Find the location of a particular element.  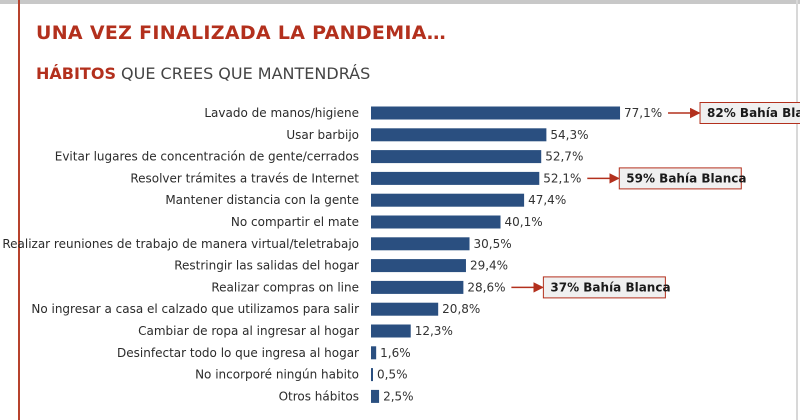

value-label: 40,1% is located at coordinates (524, 222).